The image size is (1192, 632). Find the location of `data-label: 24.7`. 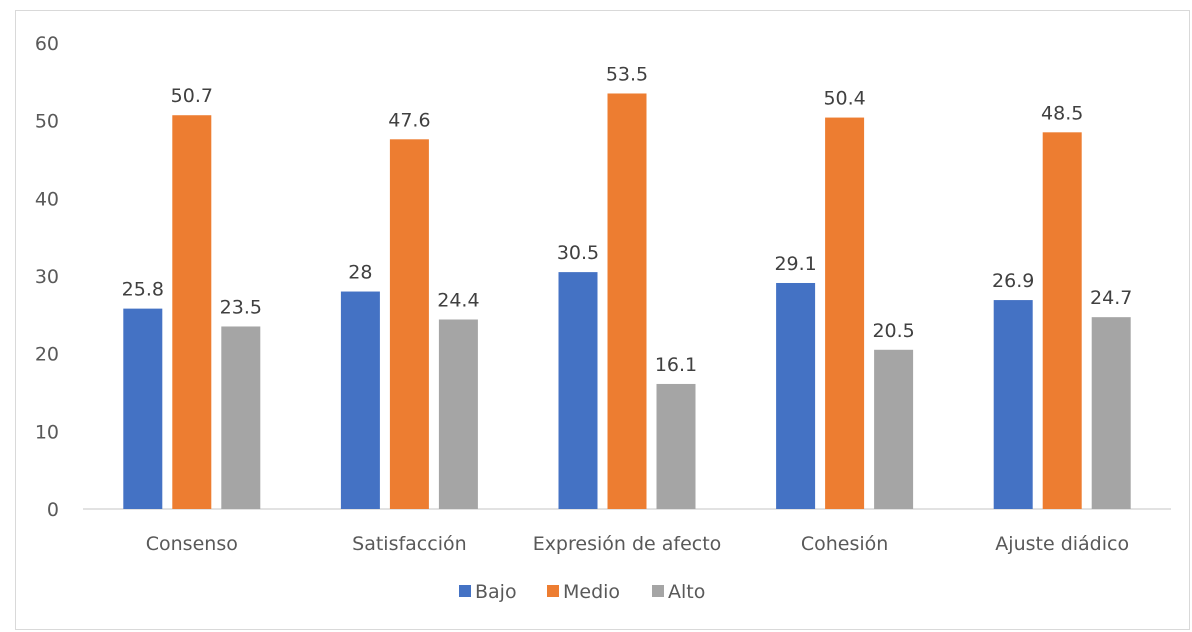

data-label: 24.7 is located at coordinates (1111, 298).